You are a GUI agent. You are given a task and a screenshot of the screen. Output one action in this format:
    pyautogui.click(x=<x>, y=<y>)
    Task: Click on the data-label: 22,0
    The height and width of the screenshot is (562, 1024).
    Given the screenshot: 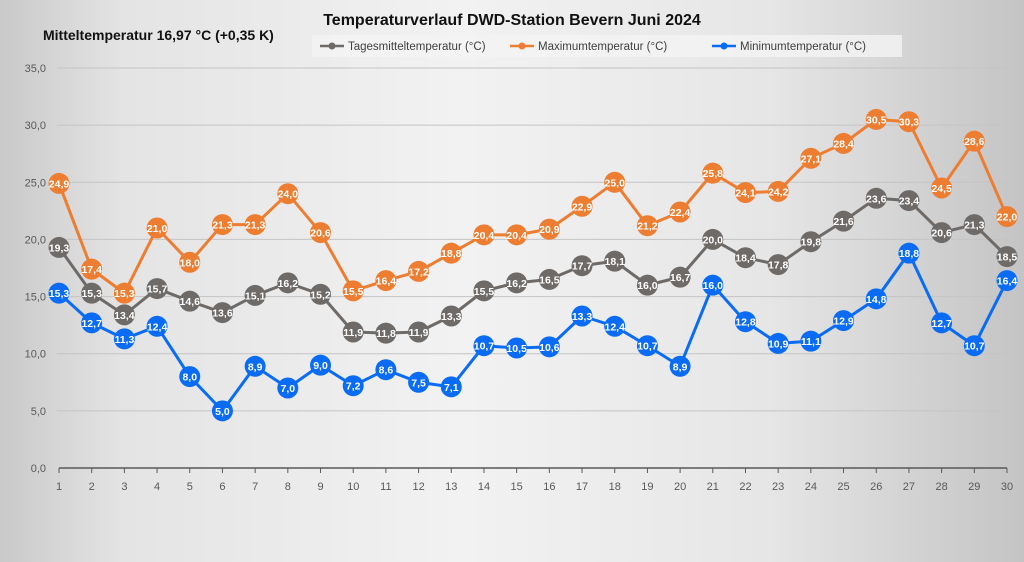 What is the action you would take?
    pyautogui.click(x=1007, y=218)
    